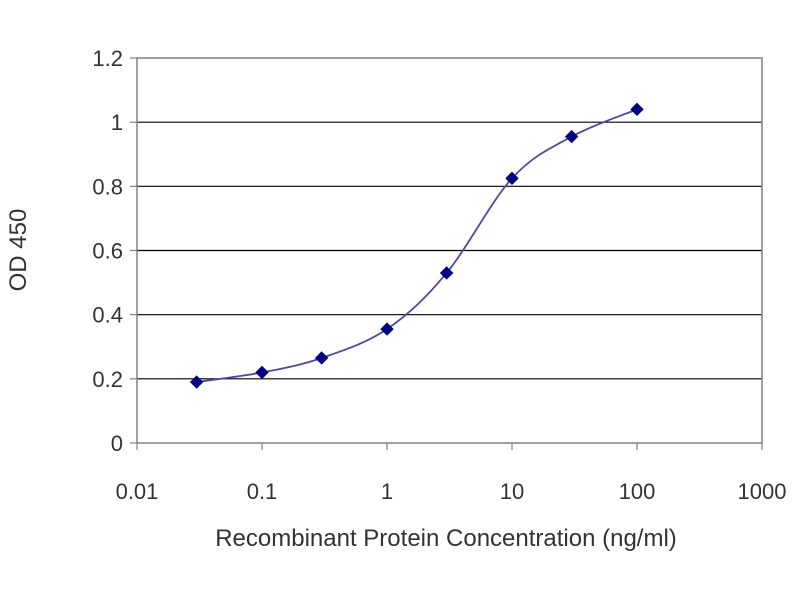 The width and height of the screenshot is (800, 600). What do you see at coordinates (117, 122) in the screenshot?
I see `y-tick-label: 1` at bounding box center [117, 122].